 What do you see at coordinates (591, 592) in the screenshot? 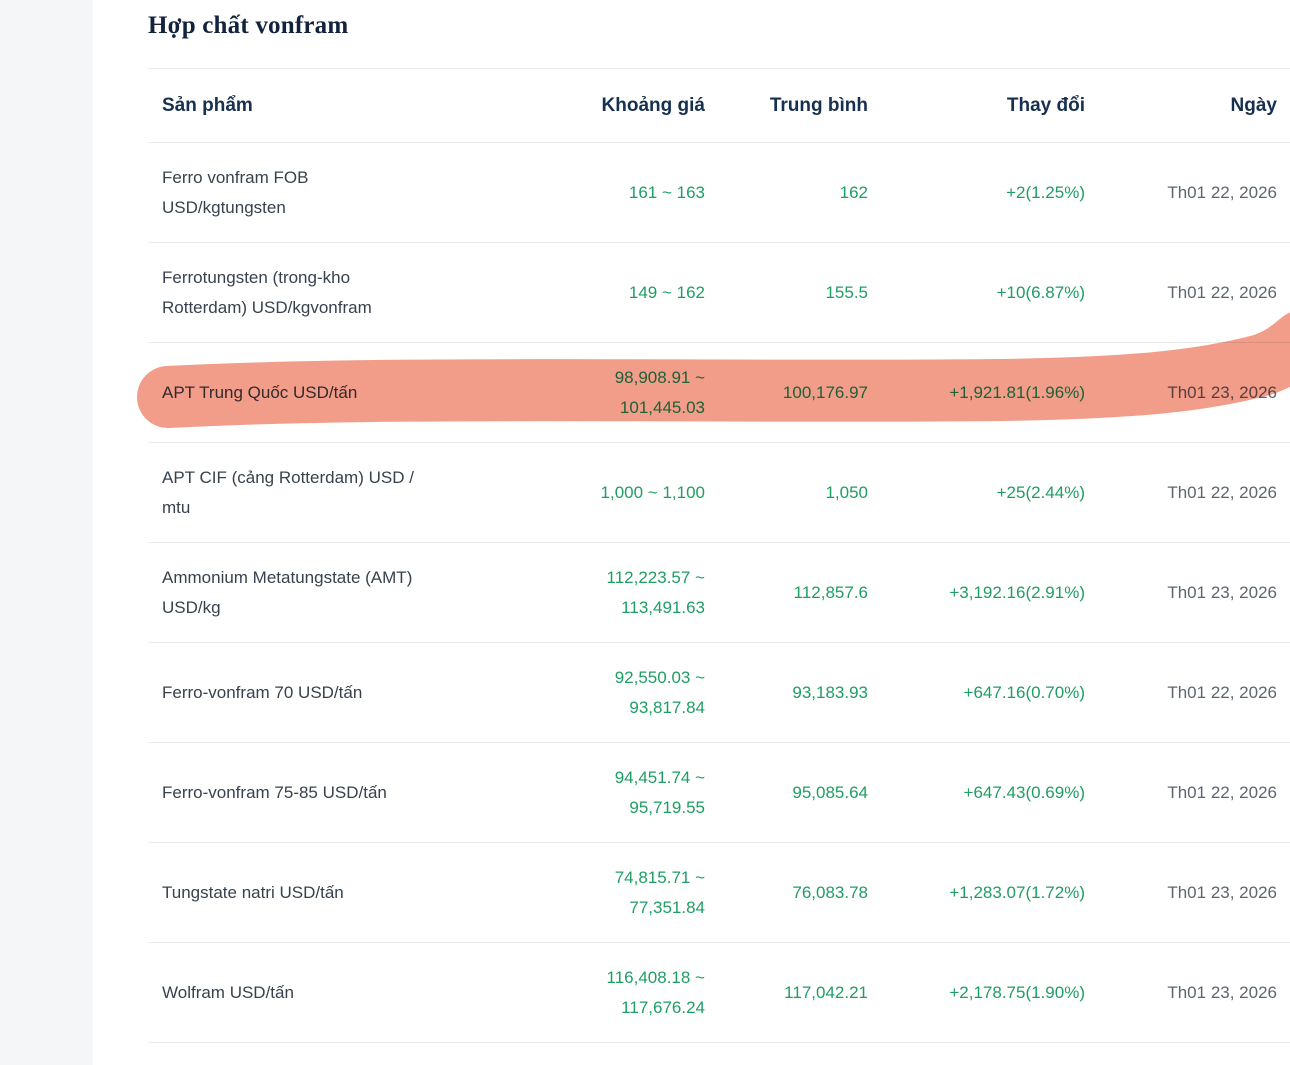
I see `price-range-cell: 112,223.57 ~ 113,491.63` at bounding box center [591, 592].